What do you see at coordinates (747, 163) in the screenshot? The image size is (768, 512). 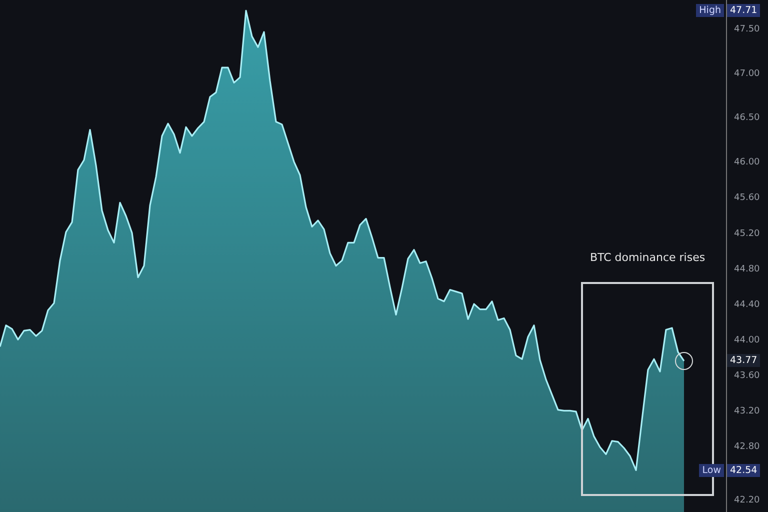 I see `y-tick-label: 46.00` at bounding box center [747, 163].